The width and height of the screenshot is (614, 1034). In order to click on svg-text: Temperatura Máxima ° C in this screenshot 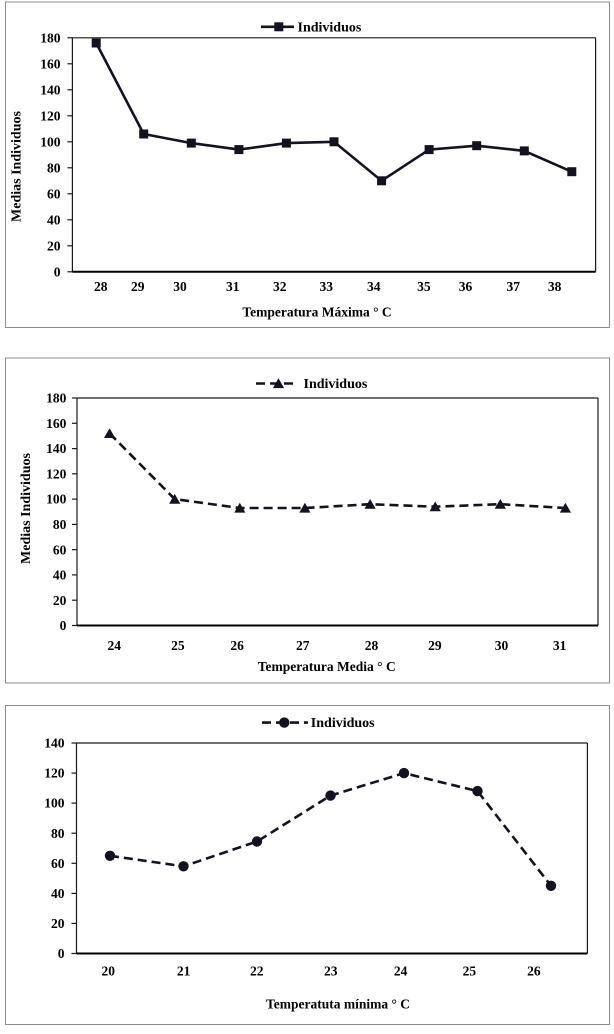, I will do `click(316, 312)`.